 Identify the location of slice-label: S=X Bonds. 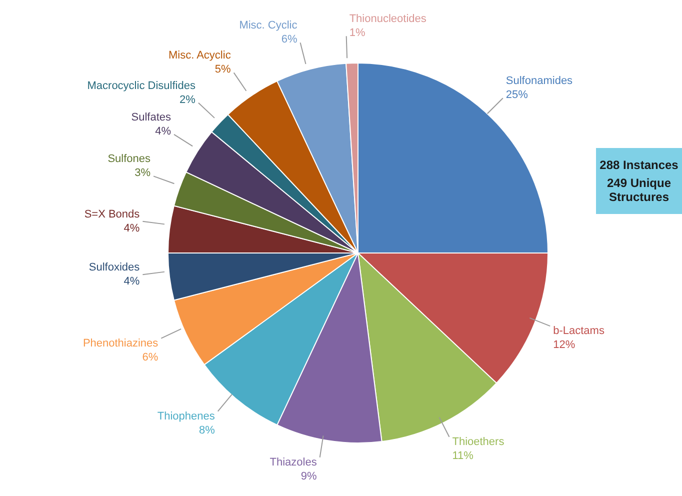
(112, 214).